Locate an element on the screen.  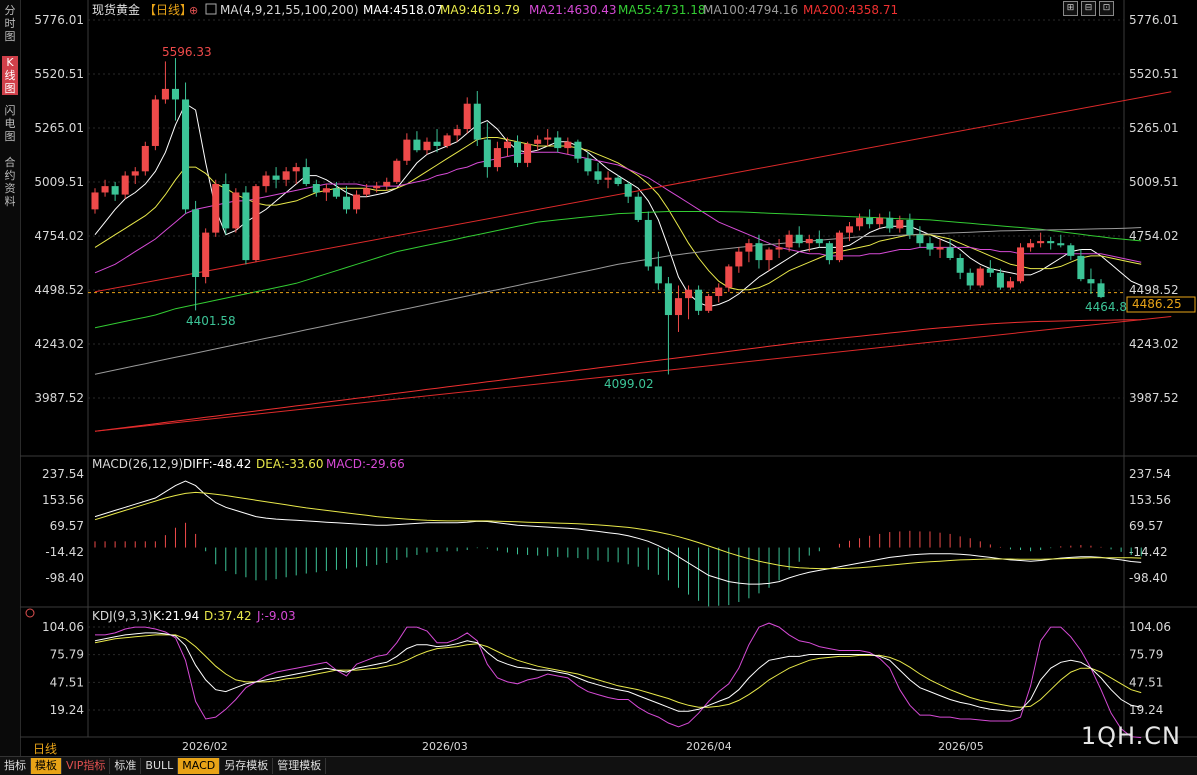
macd-diff: DIFF:-48.42 is located at coordinates (217, 464).